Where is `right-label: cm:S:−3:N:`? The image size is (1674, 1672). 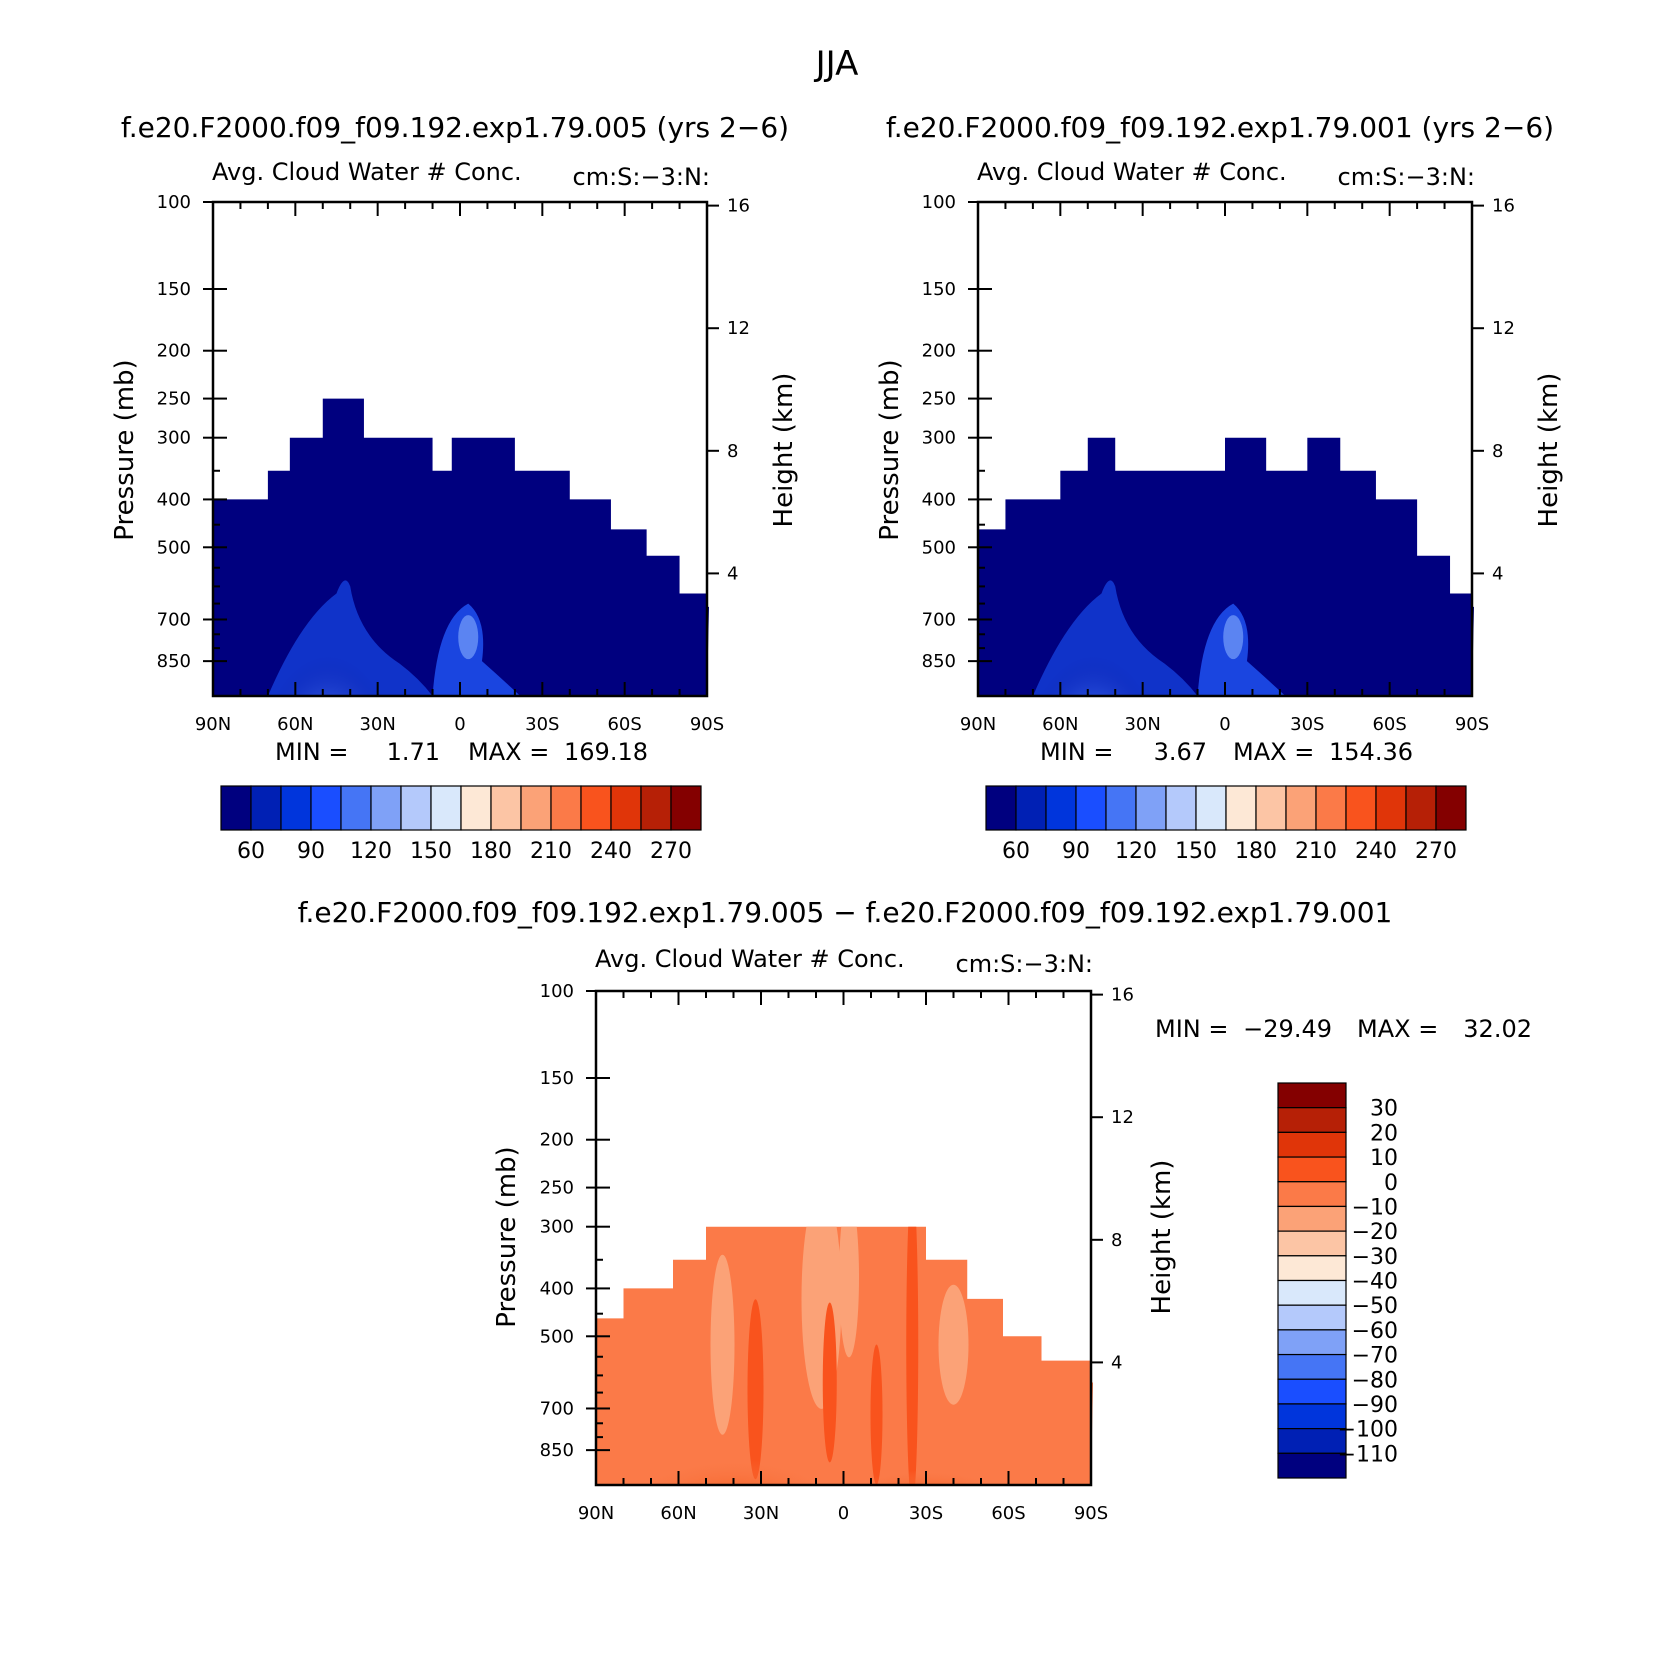
right-label: cm:S:−3:N: is located at coordinates (1024, 964).